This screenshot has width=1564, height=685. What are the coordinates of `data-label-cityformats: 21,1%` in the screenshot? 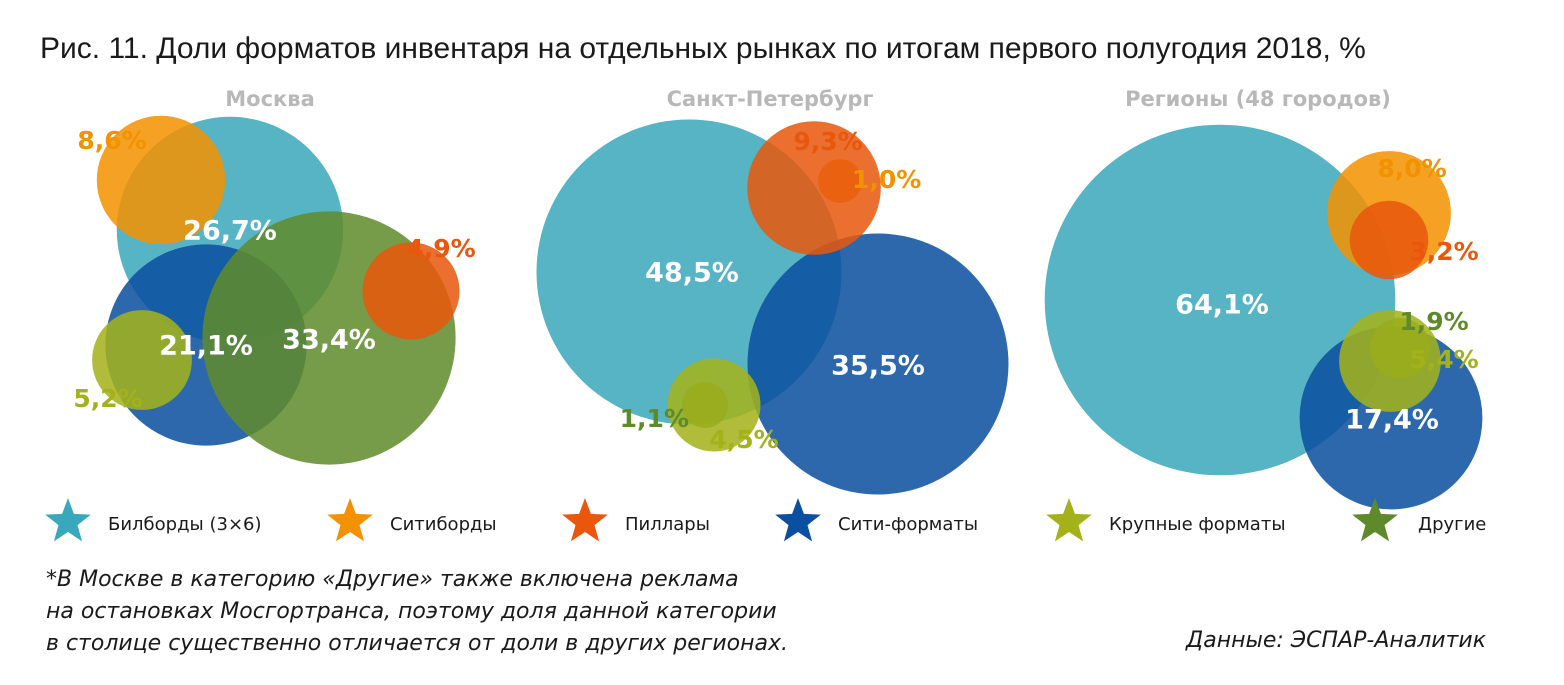 It's located at (206, 346).